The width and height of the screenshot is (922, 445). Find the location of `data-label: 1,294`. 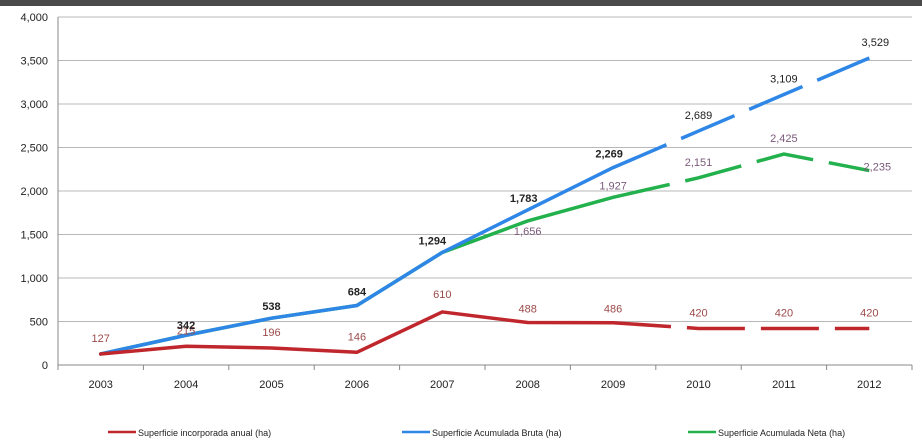

data-label: 1,294 is located at coordinates (433, 241).